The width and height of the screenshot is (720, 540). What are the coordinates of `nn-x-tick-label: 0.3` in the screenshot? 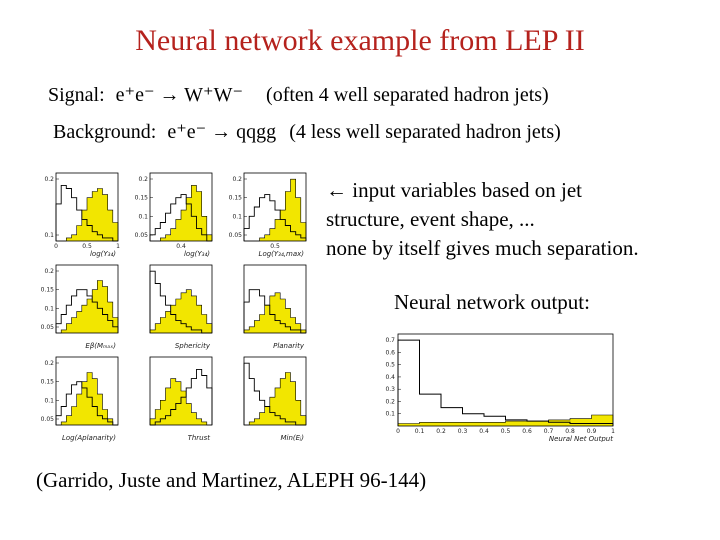 It's located at (463, 431).